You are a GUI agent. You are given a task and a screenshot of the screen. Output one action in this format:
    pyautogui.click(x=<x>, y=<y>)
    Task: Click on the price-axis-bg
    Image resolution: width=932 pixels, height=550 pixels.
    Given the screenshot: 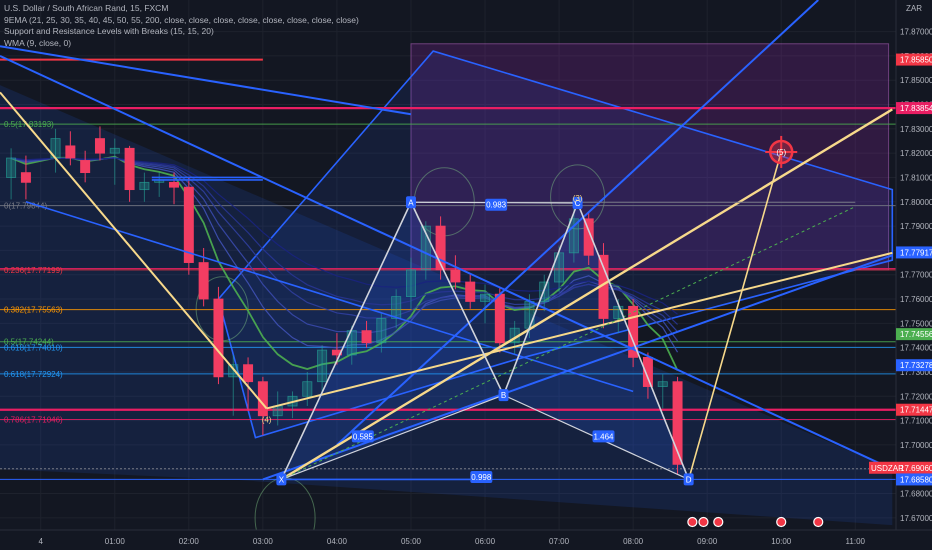 What is the action you would take?
    pyautogui.click(x=914, y=275)
    